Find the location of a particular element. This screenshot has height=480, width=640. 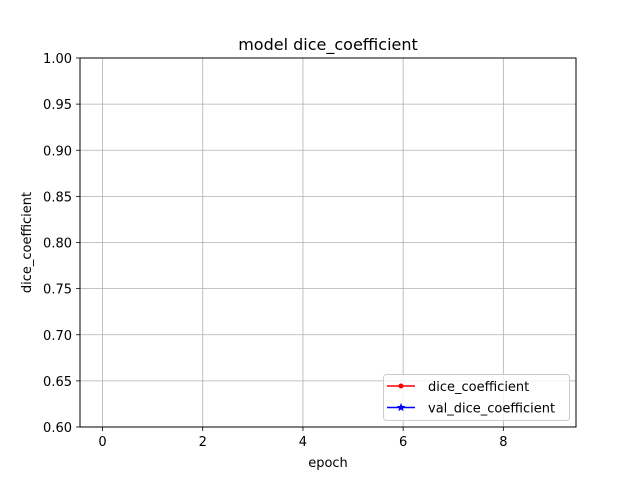

y-axis-title: dice_coefficient is located at coordinates (27, 242).